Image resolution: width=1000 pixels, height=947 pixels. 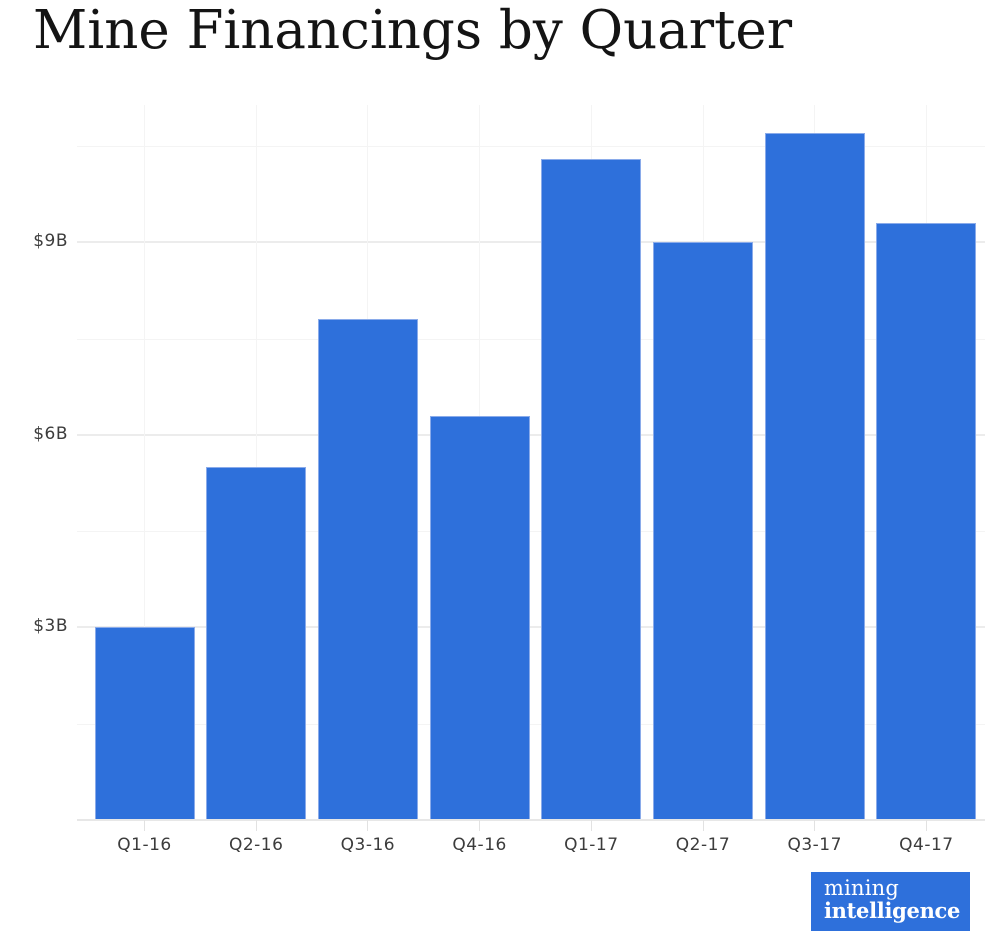 I want to click on x-tick-label: Q4-17, so click(x=926, y=845).